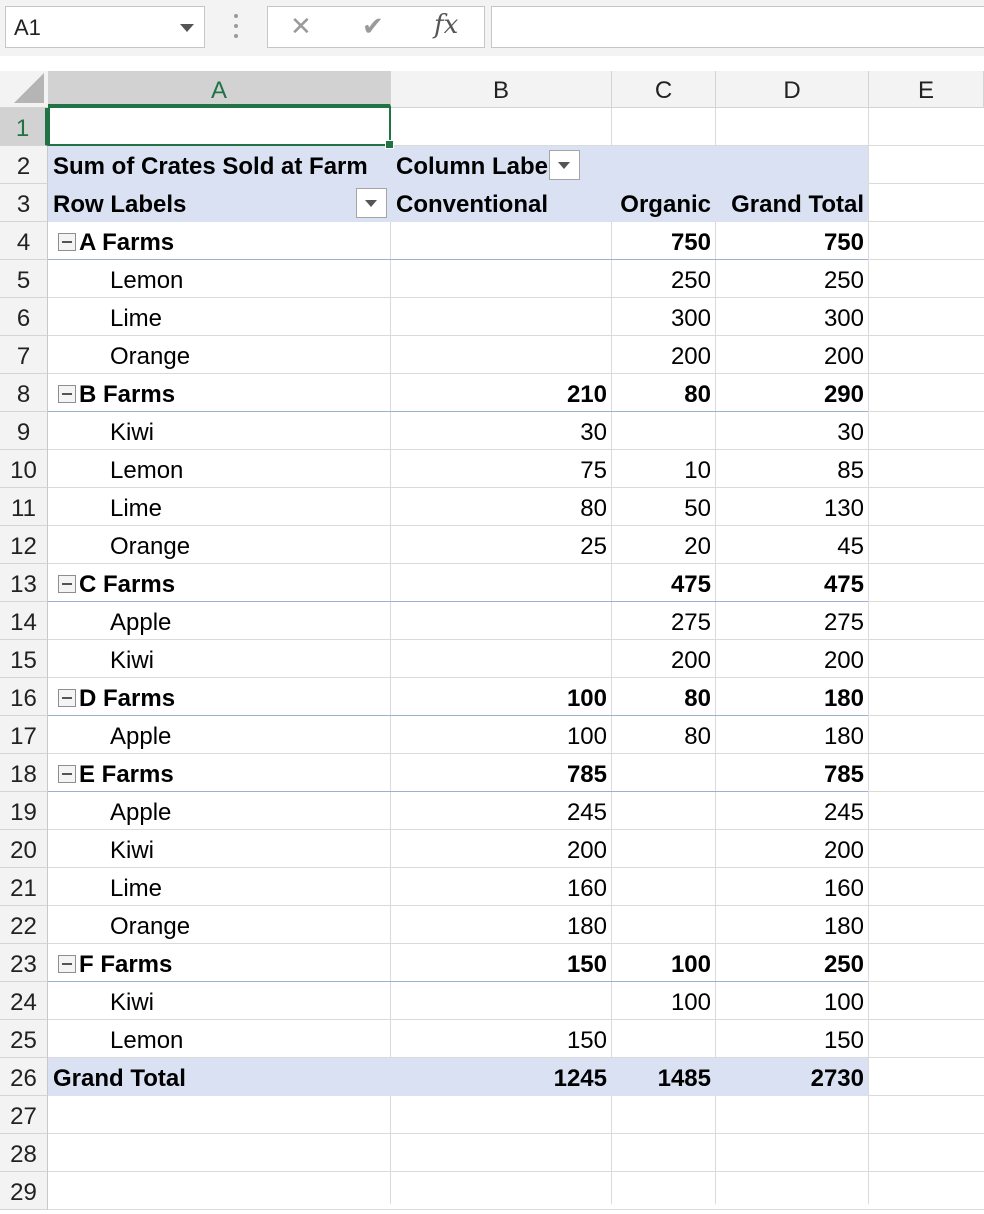 The image size is (984, 1214). Describe the element at coordinates (27, 27) in the screenshot. I see `name-box-value: A1` at that location.